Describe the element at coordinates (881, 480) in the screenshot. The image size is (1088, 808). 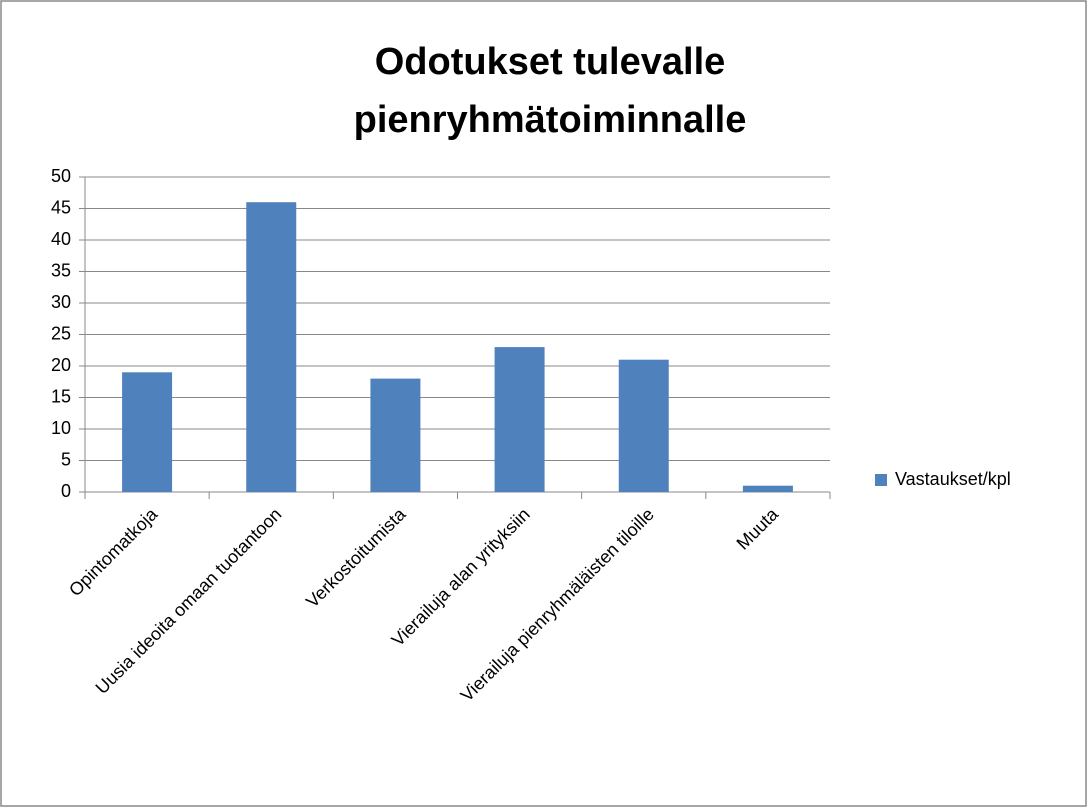
I see `legend-swatch` at that location.